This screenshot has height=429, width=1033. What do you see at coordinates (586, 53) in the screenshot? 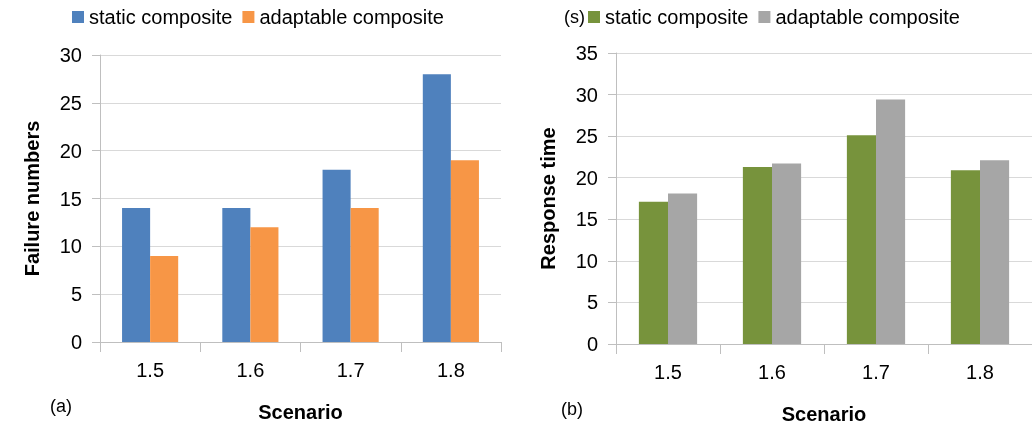
I see `y-tick-label: 35` at bounding box center [586, 53].